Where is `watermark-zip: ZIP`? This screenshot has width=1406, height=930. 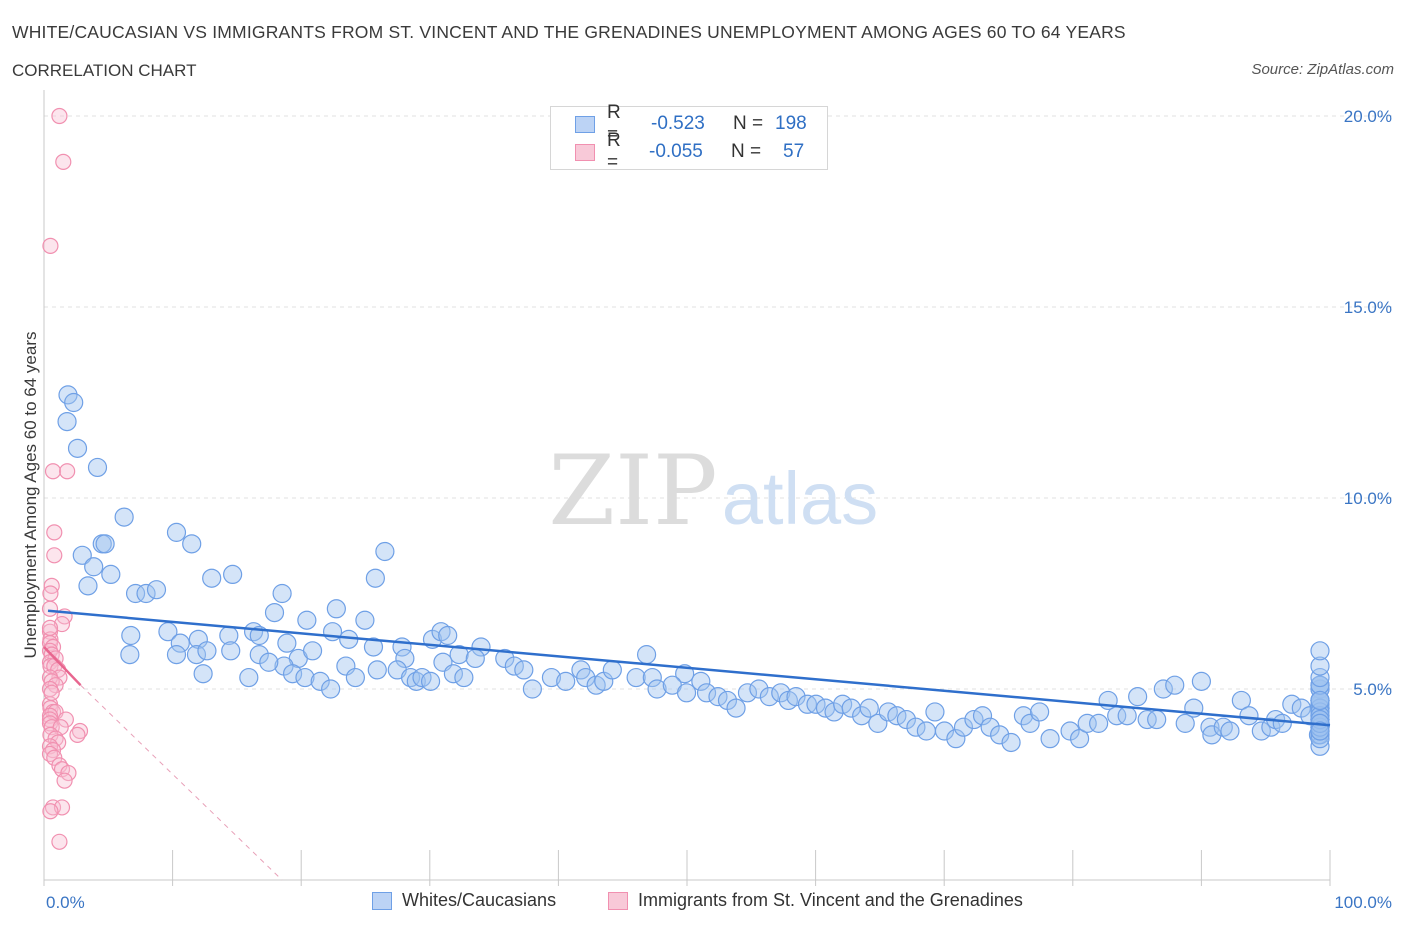
watermark-zip: ZIP is located at coordinates (632, 491).